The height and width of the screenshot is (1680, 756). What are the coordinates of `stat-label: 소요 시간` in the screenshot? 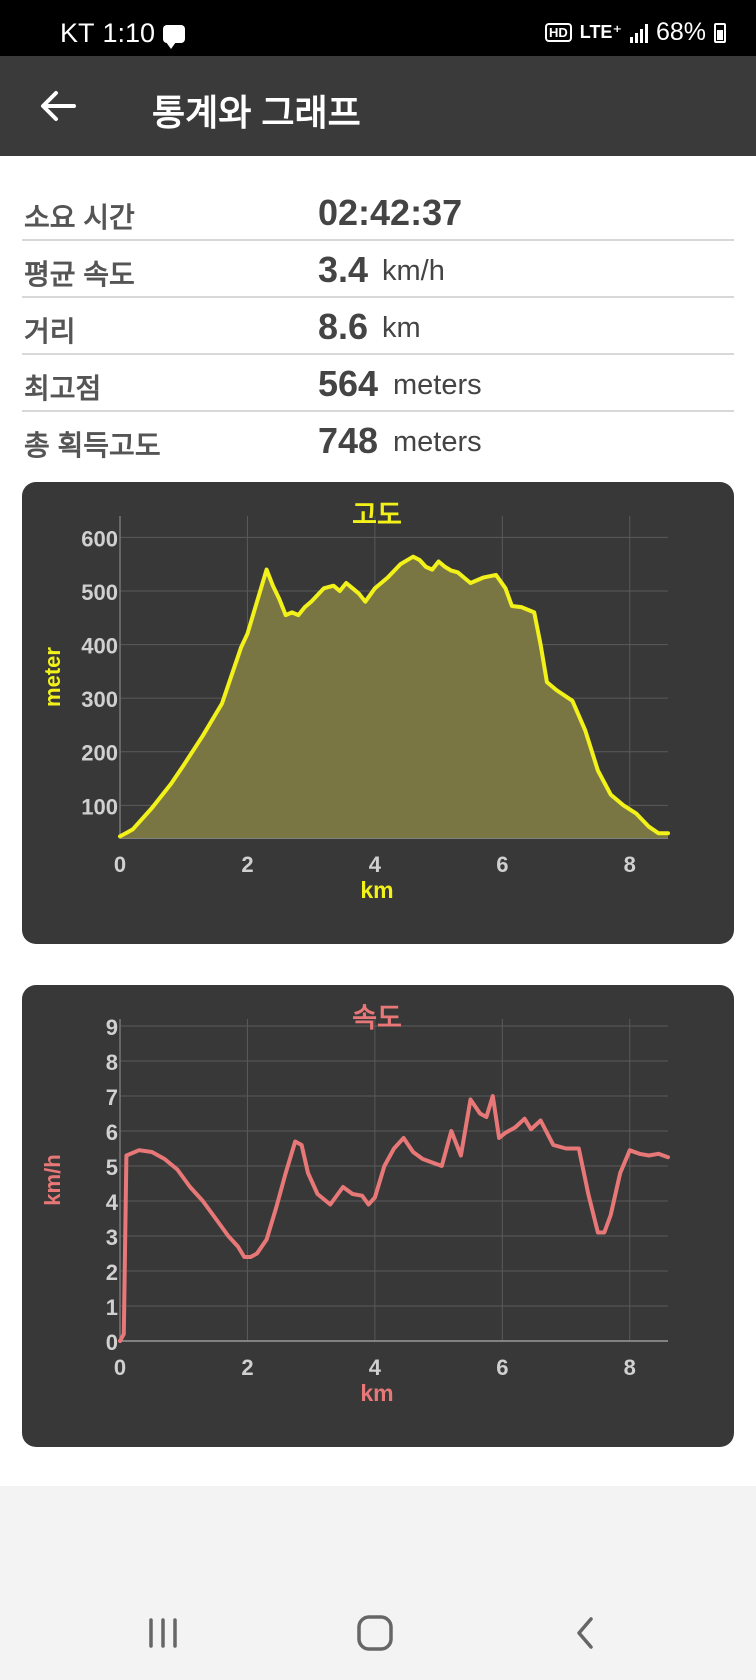 It's located at (79, 217).